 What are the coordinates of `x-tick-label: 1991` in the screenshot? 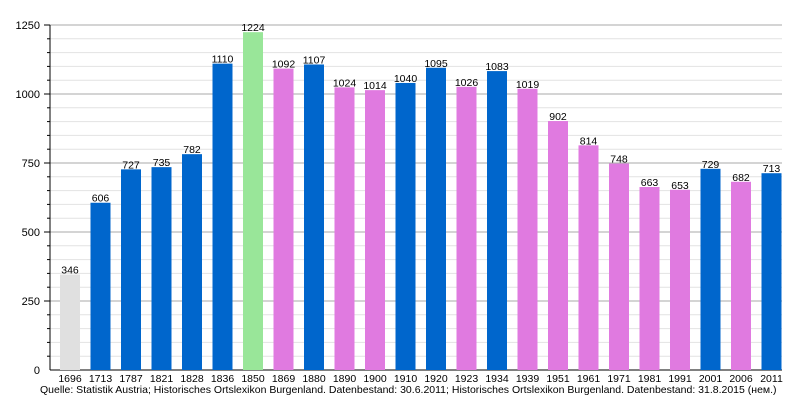 It's located at (680, 379).